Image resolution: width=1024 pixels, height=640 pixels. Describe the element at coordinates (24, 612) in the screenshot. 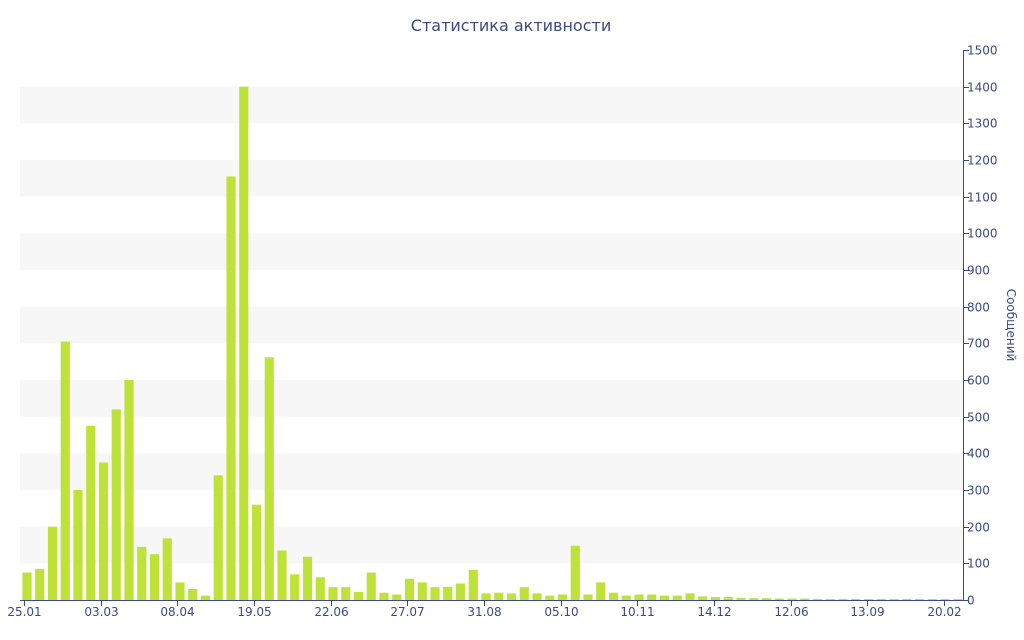

I see `x-tick-label: 25.01` at that location.